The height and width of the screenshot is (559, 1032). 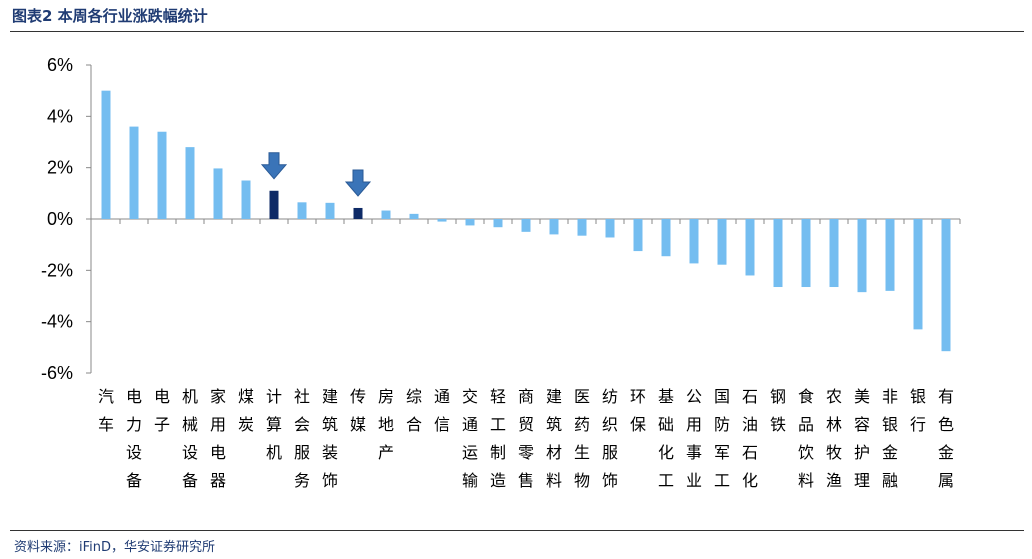 What do you see at coordinates (358, 213) in the screenshot?
I see `bar-传媒` at bounding box center [358, 213].